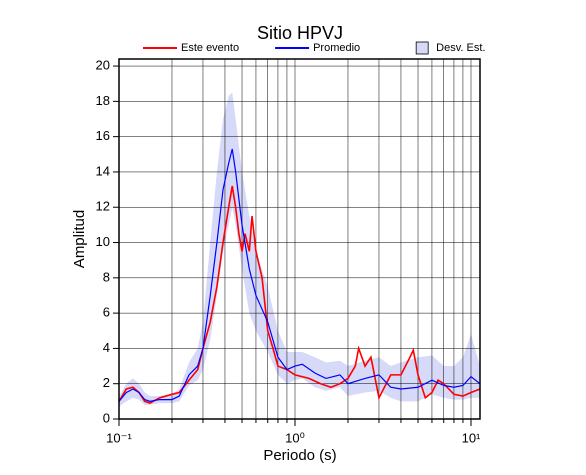 The width and height of the screenshot is (586, 475). What do you see at coordinates (106, 417) in the screenshot?
I see `y-tick-label: 0` at bounding box center [106, 417].